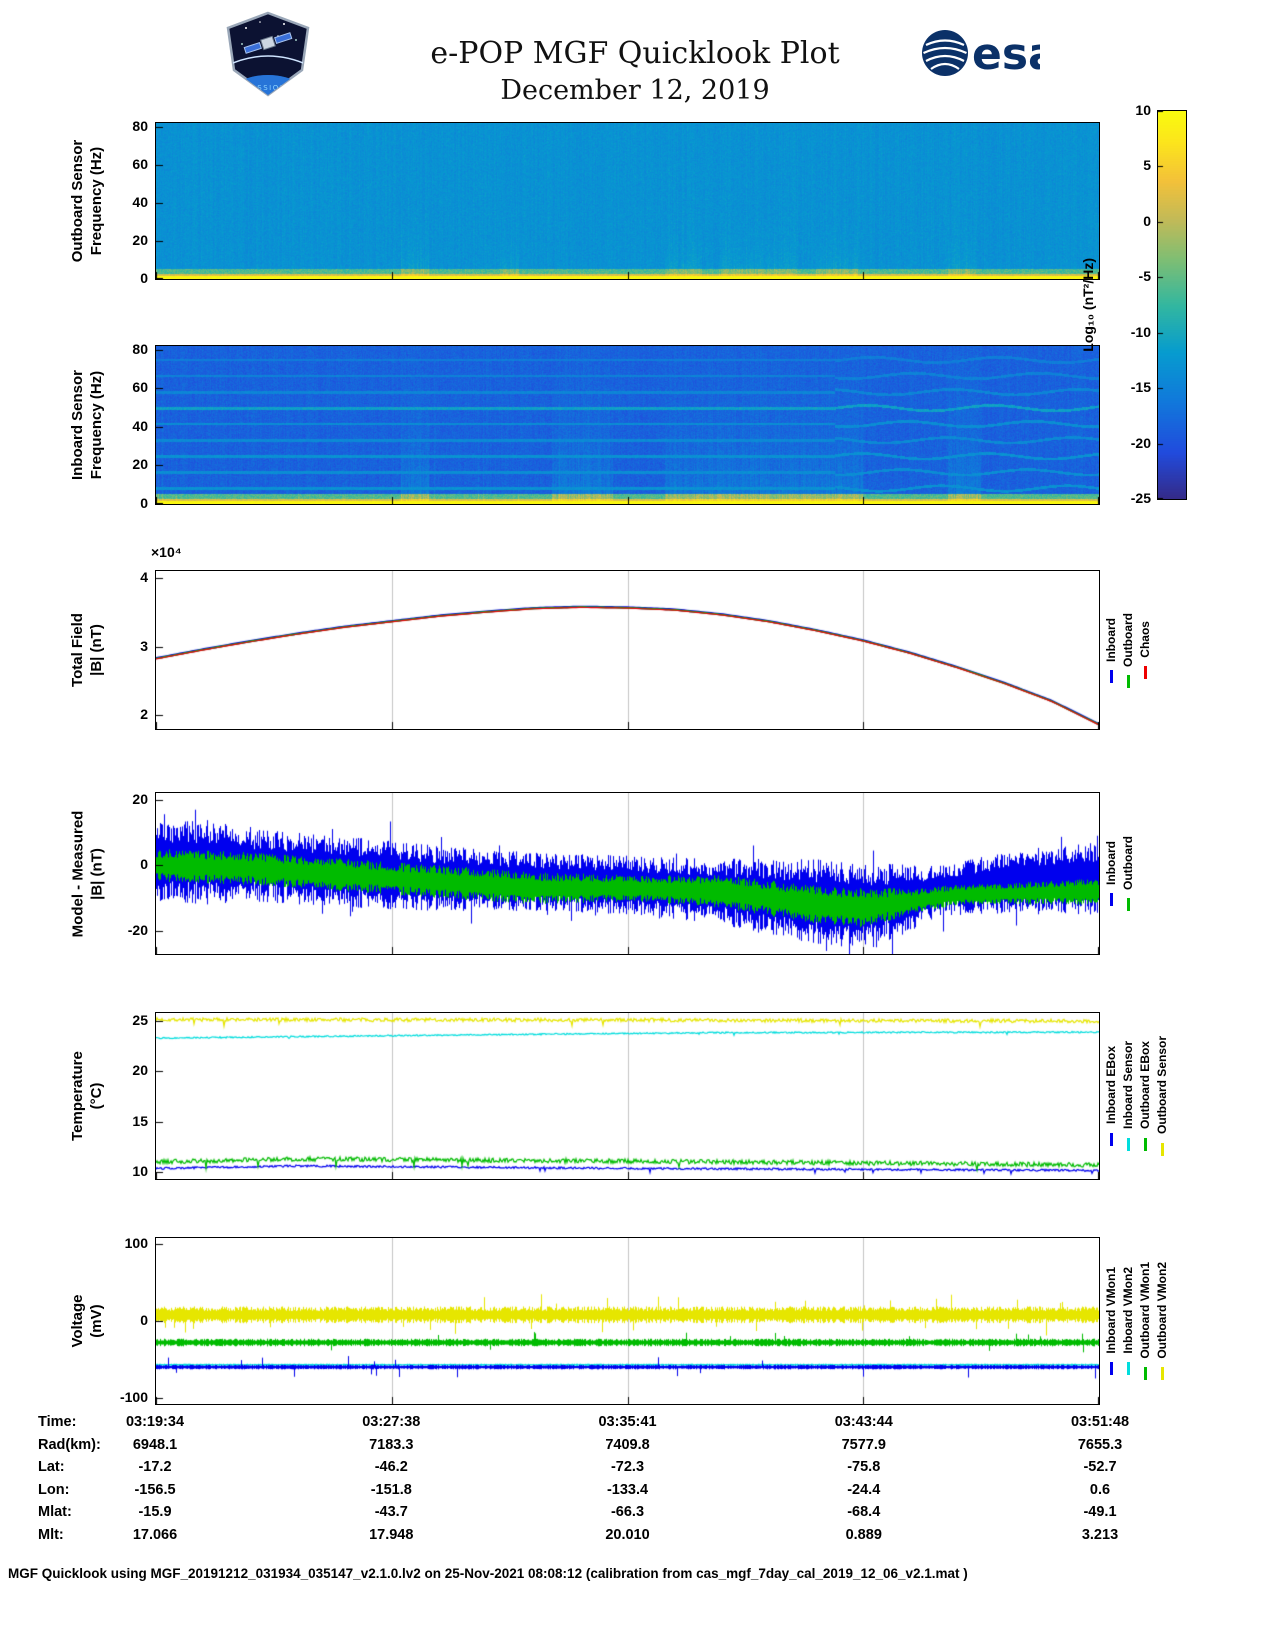 Image resolution: width=1275 pixels, height=1650 pixels. I want to click on ephemeris-value: -75.8, so click(864, 1467).